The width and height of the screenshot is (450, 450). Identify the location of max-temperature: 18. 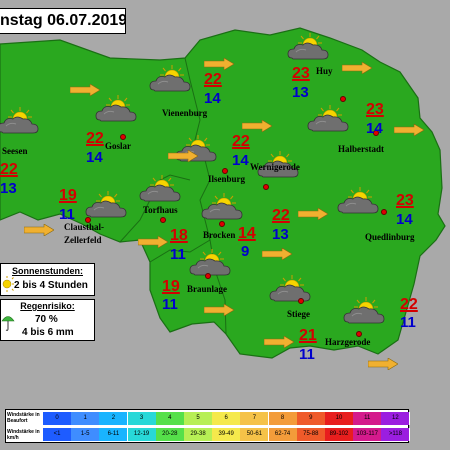
(179, 235).